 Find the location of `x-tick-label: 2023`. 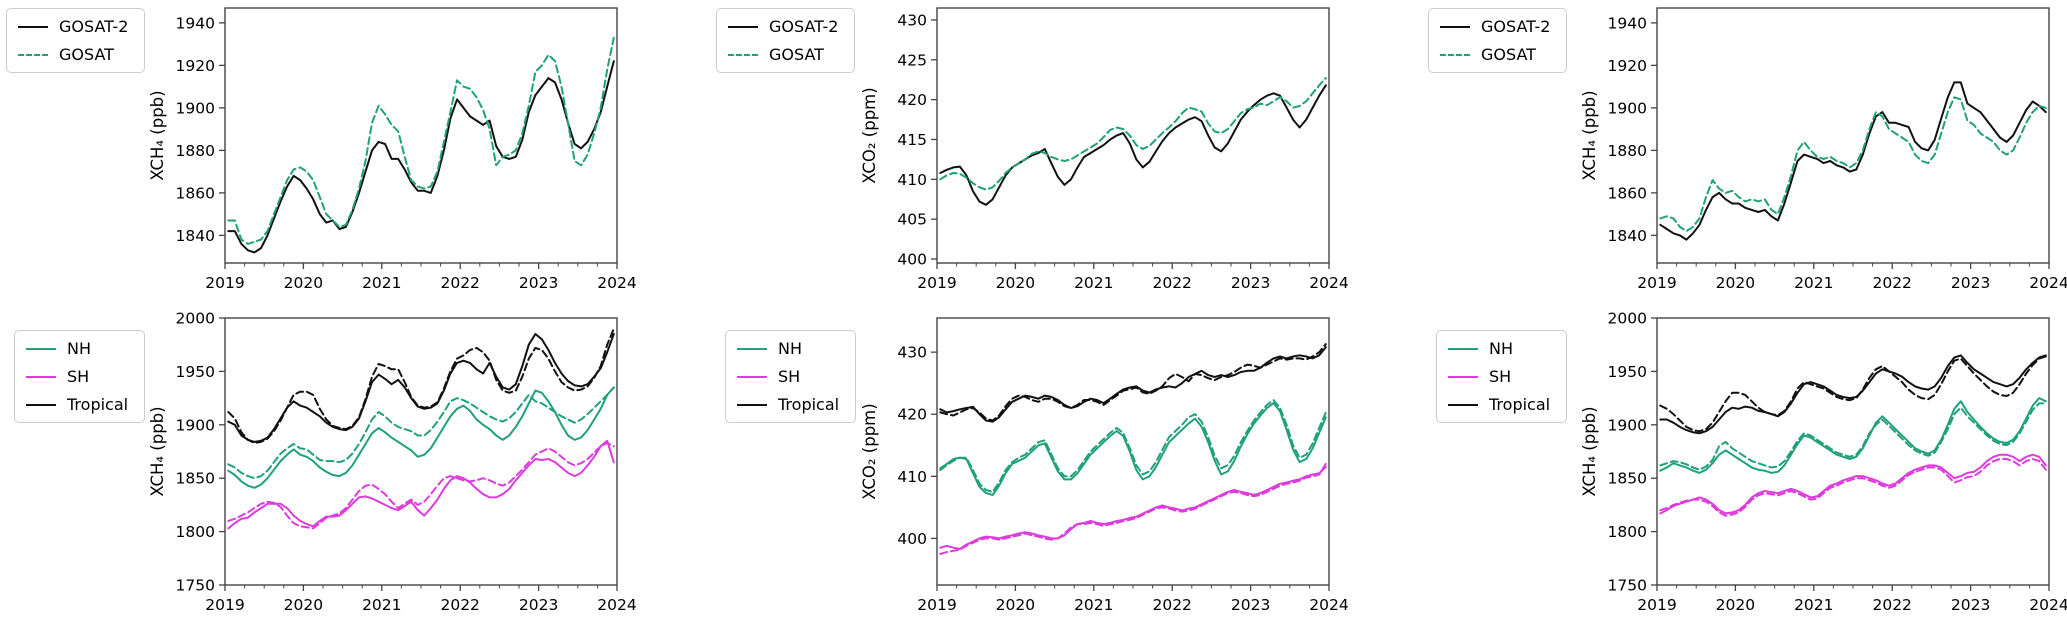

x-tick-label: 2023 is located at coordinates (1250, 605).